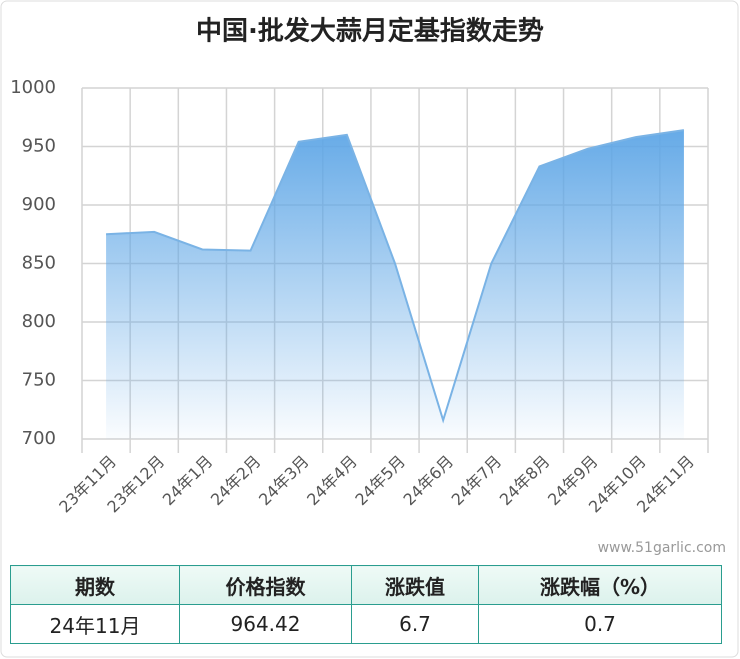 This screenshot has height=659, width=740. I want to click on cell: 964.42, so click(265, 624).